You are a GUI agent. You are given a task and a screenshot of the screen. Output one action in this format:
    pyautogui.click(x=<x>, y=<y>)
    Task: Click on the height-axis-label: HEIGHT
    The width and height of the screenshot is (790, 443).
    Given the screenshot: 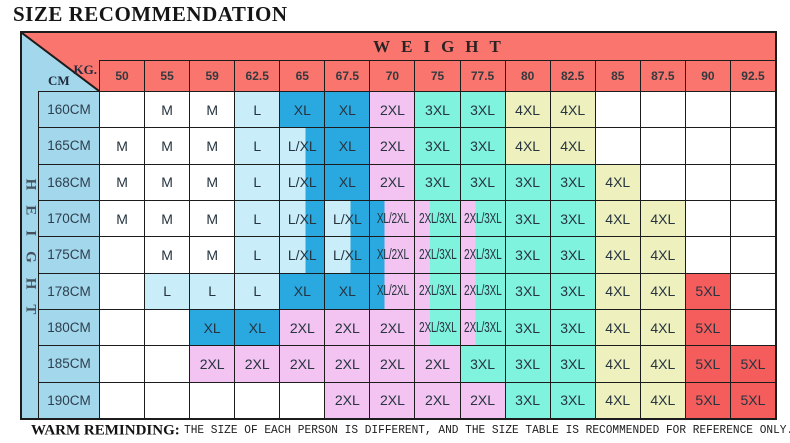 What is the action you would take?
    pyautogui.click(x=30, y=254)
    